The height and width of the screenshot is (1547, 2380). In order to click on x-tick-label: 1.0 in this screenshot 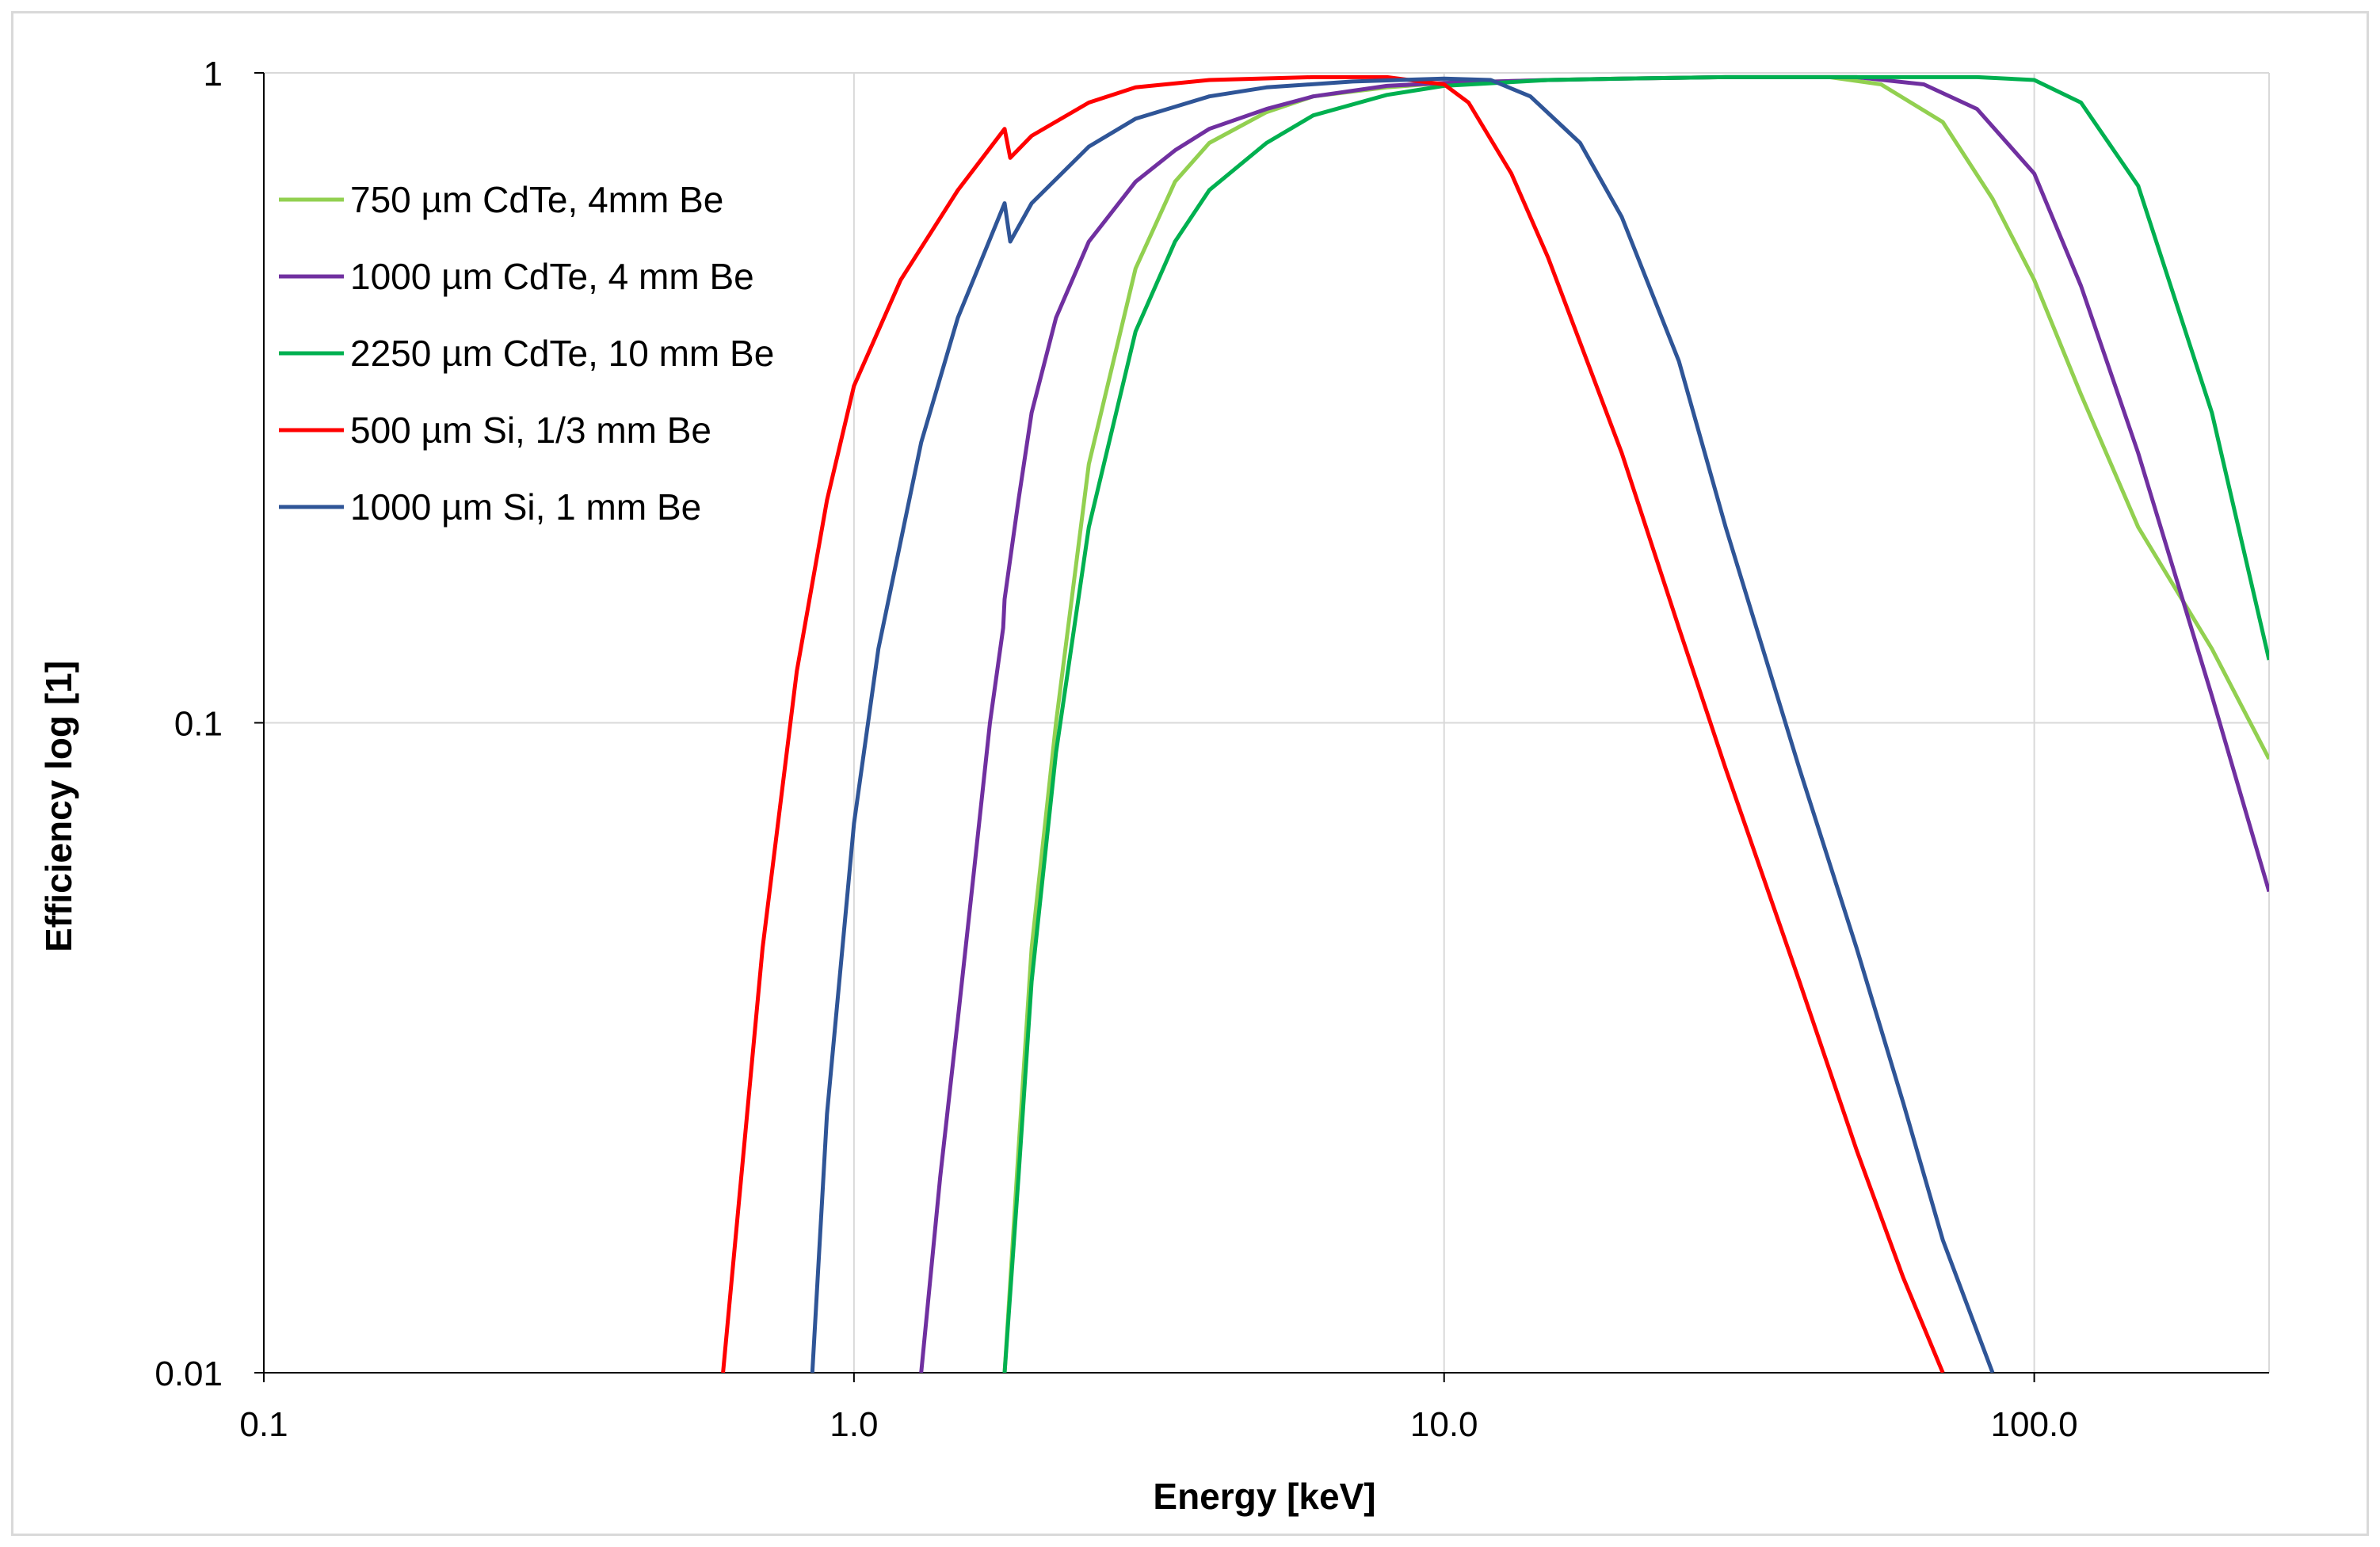, I will do `click(854, 1424)`.